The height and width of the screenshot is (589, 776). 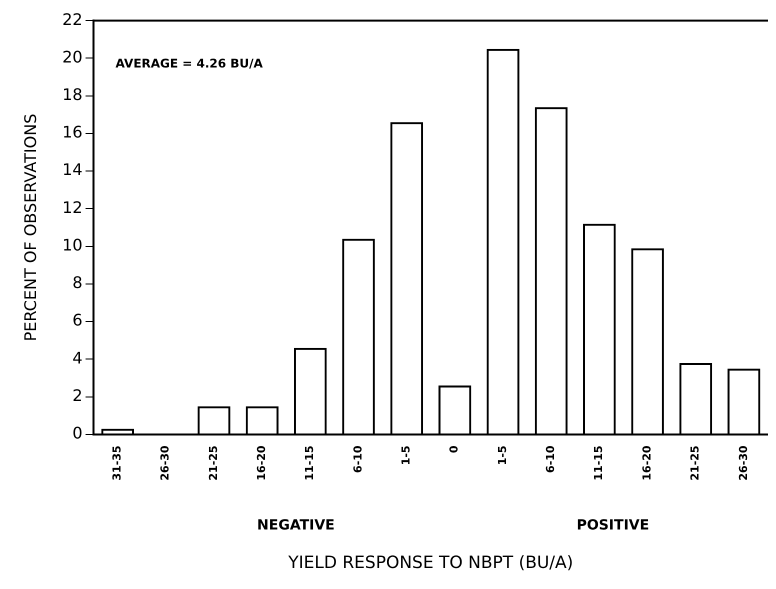 I want to click on y-tick-label: 22, so click(x=72, y=19).